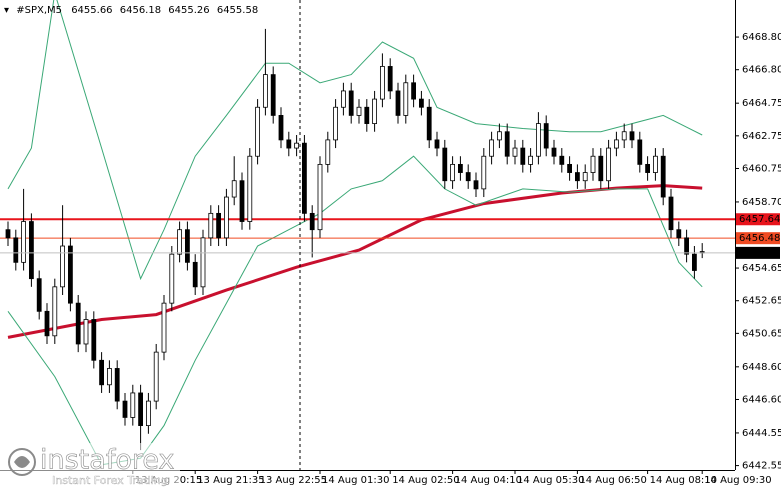  I want to click on y-tick-label: 6446.60, so click(761, 399).